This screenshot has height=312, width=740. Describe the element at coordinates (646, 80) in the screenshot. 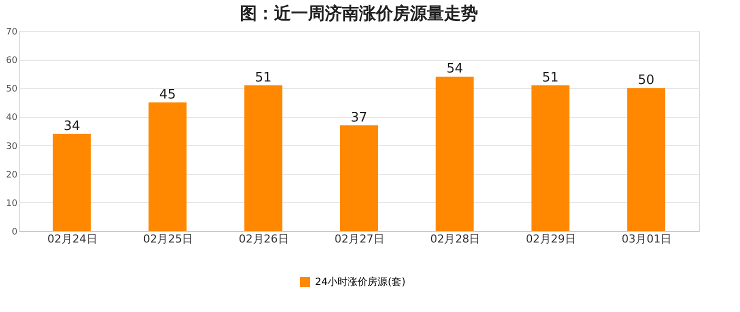

I see `data-label: 50` at that location.